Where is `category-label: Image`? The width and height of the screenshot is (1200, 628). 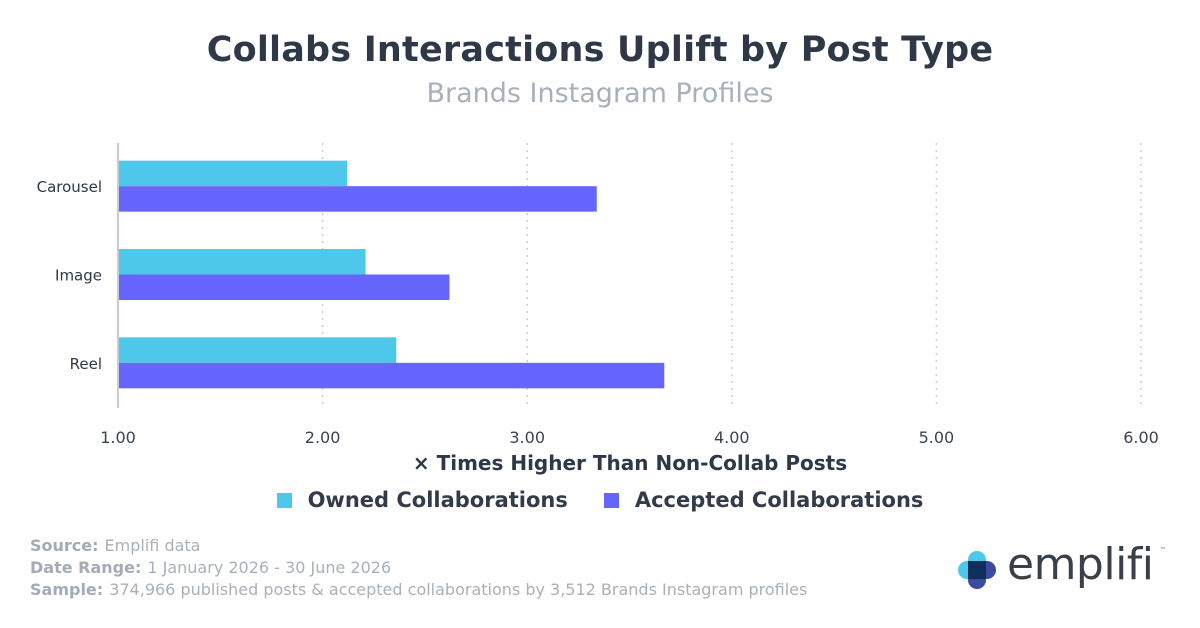 category-label: Image is located at coordinates (78, 276).